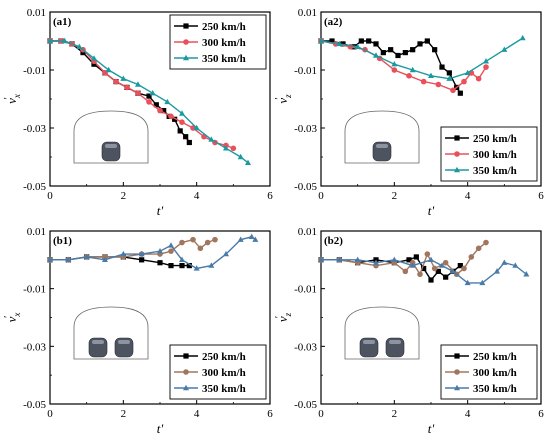 The width and height of the screenshot is (550, 438). Describe the element at coordinates (34, 187) in the screenshot. I see `y-tick-label: -0.05` at that location.